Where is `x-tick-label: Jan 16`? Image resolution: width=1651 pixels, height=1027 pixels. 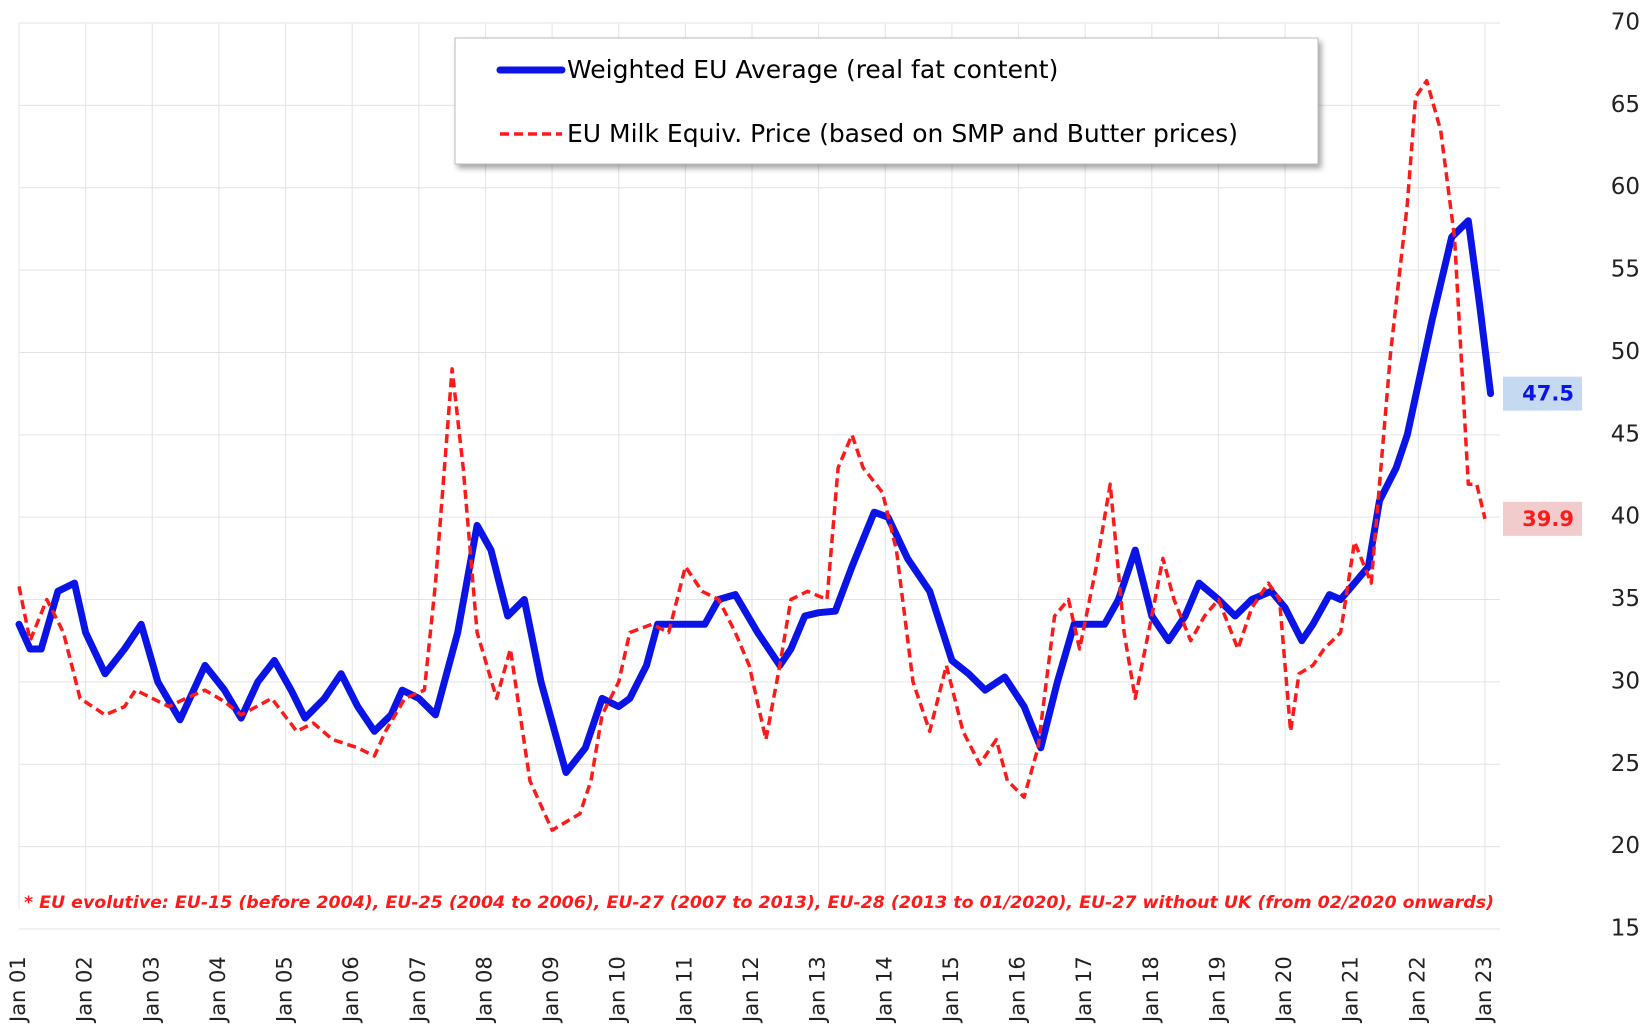 x-tick-label: Jan 16 is located at coordinates (1018, 990).